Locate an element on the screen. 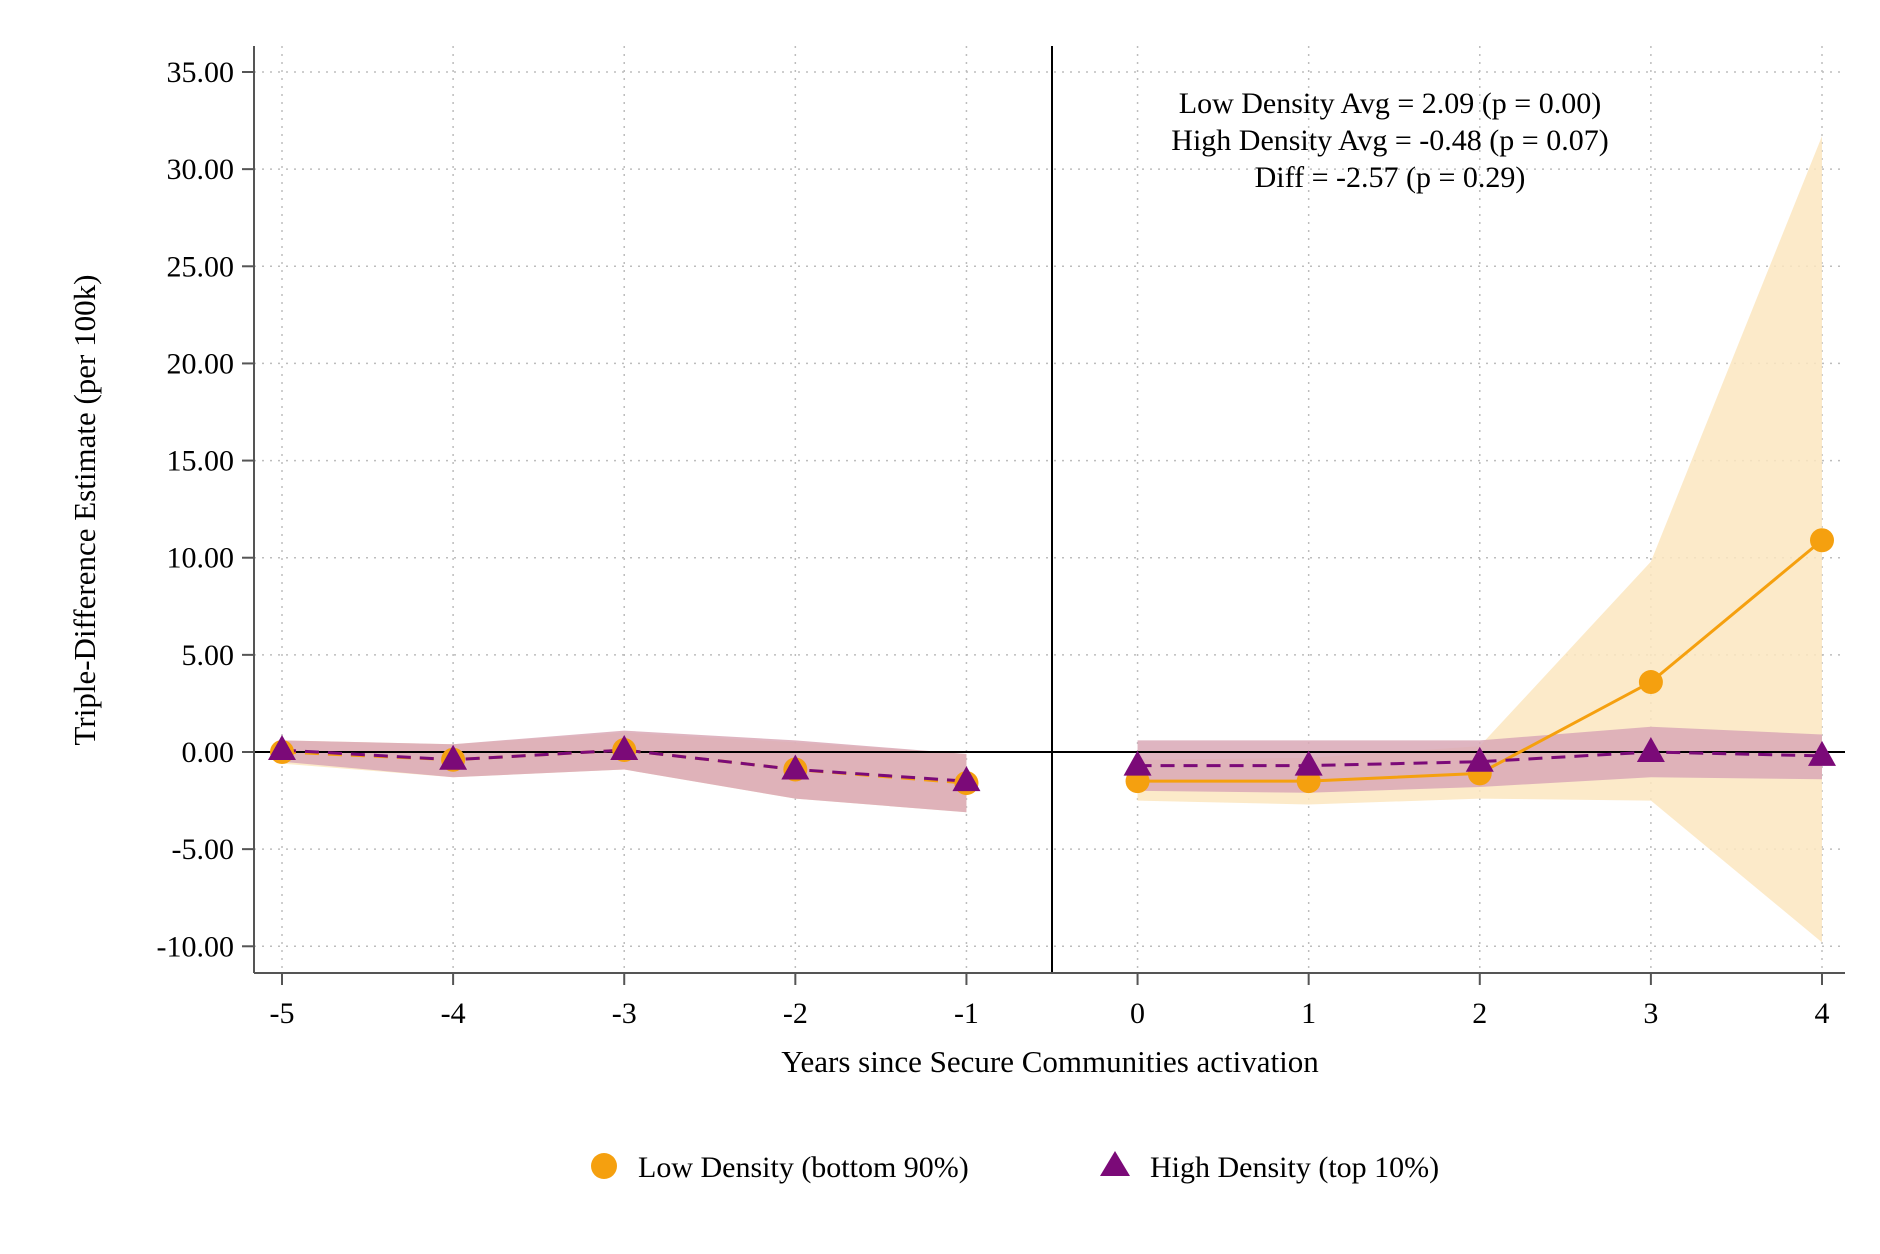  annotation-low-density: Low Density Avg = 2.09 (p = 0.00) is located at coordinates (1390, 103).